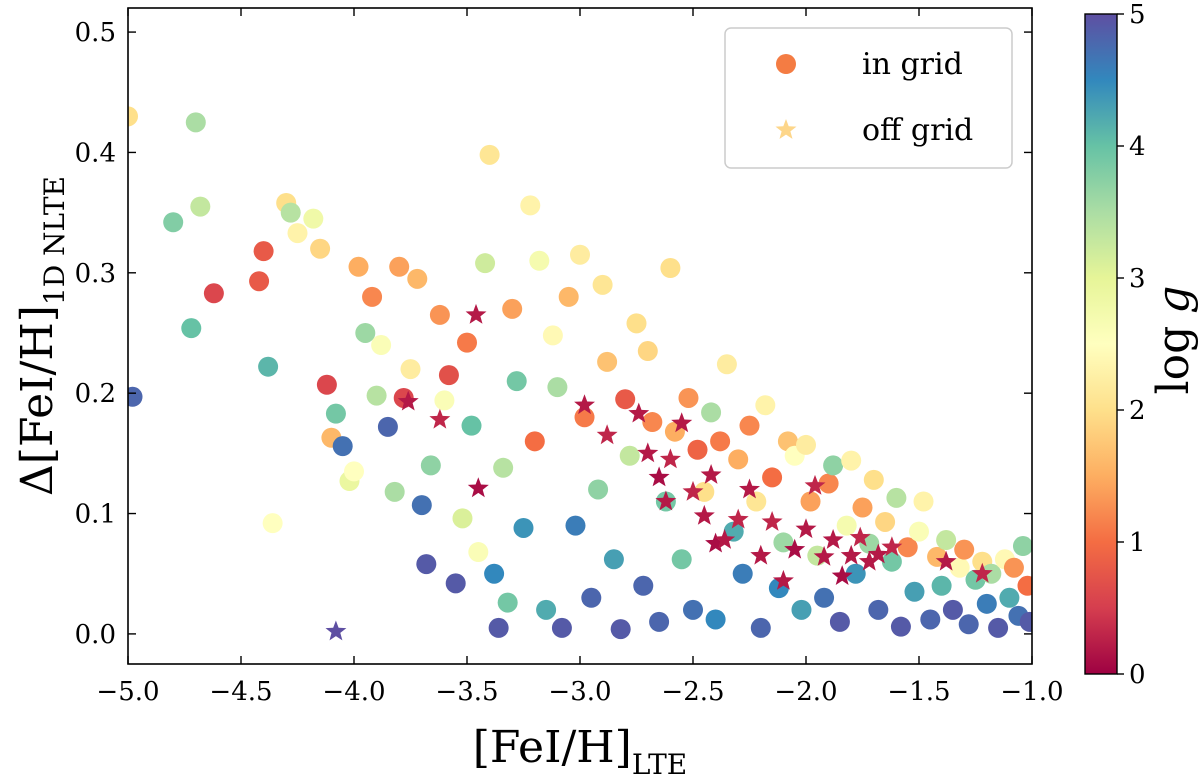 This screenshot has width=1200, height=775. What do you see at coordinates (1137, 15) in the screenshot?
I see `colorbar-tick-label: 5` at bounding box center [1137, 15].